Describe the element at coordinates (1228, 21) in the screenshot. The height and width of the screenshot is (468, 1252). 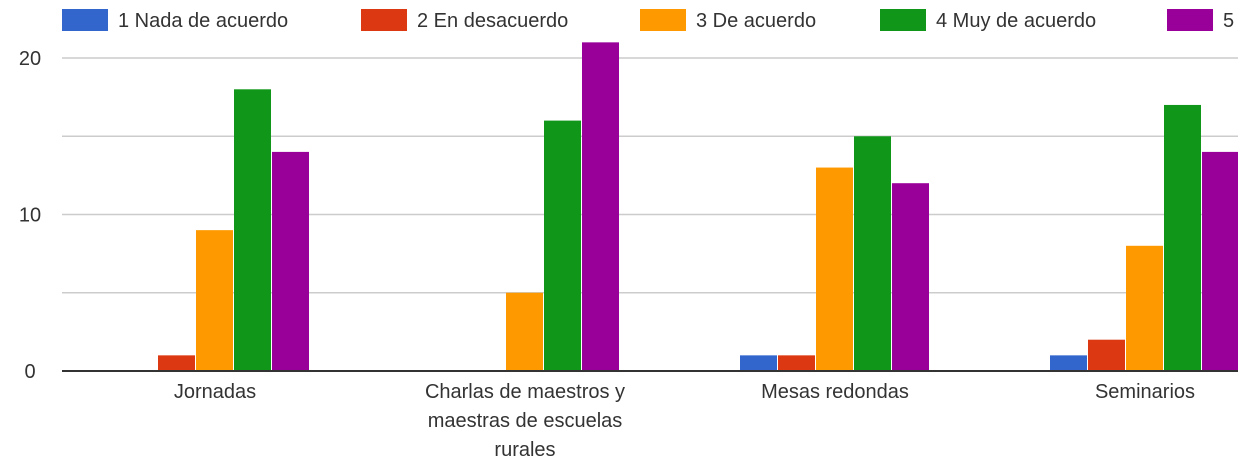
I see `legend-label: 5` at that location.